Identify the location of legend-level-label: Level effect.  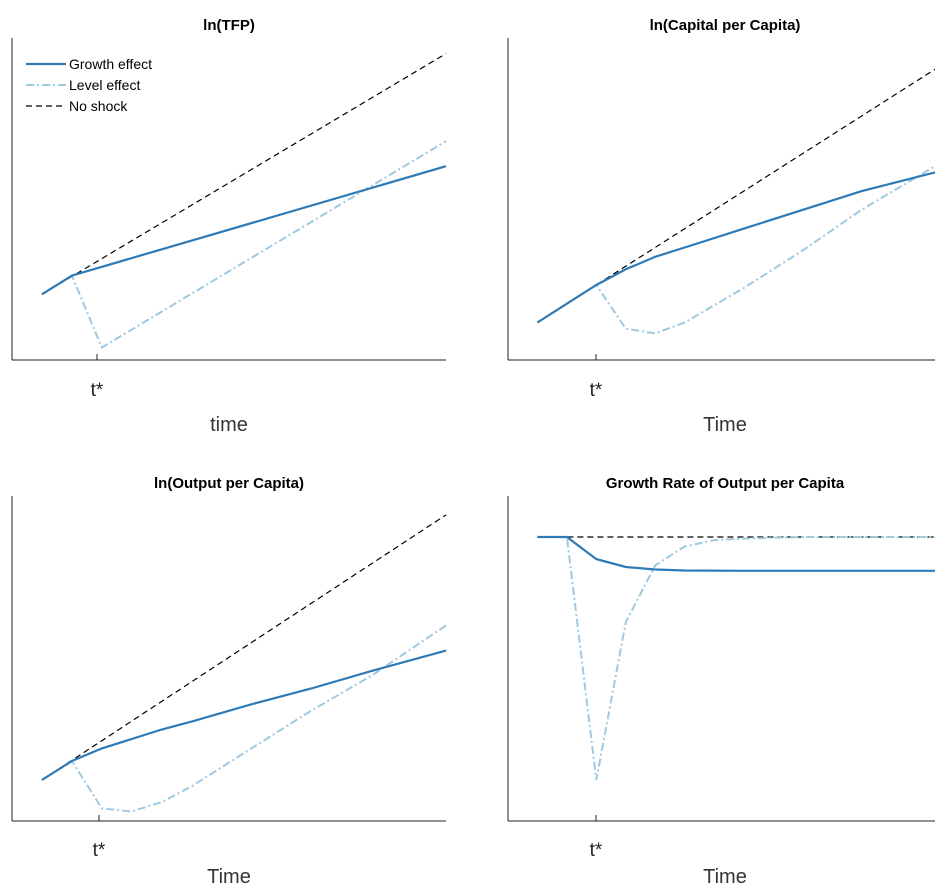
(104, 85).